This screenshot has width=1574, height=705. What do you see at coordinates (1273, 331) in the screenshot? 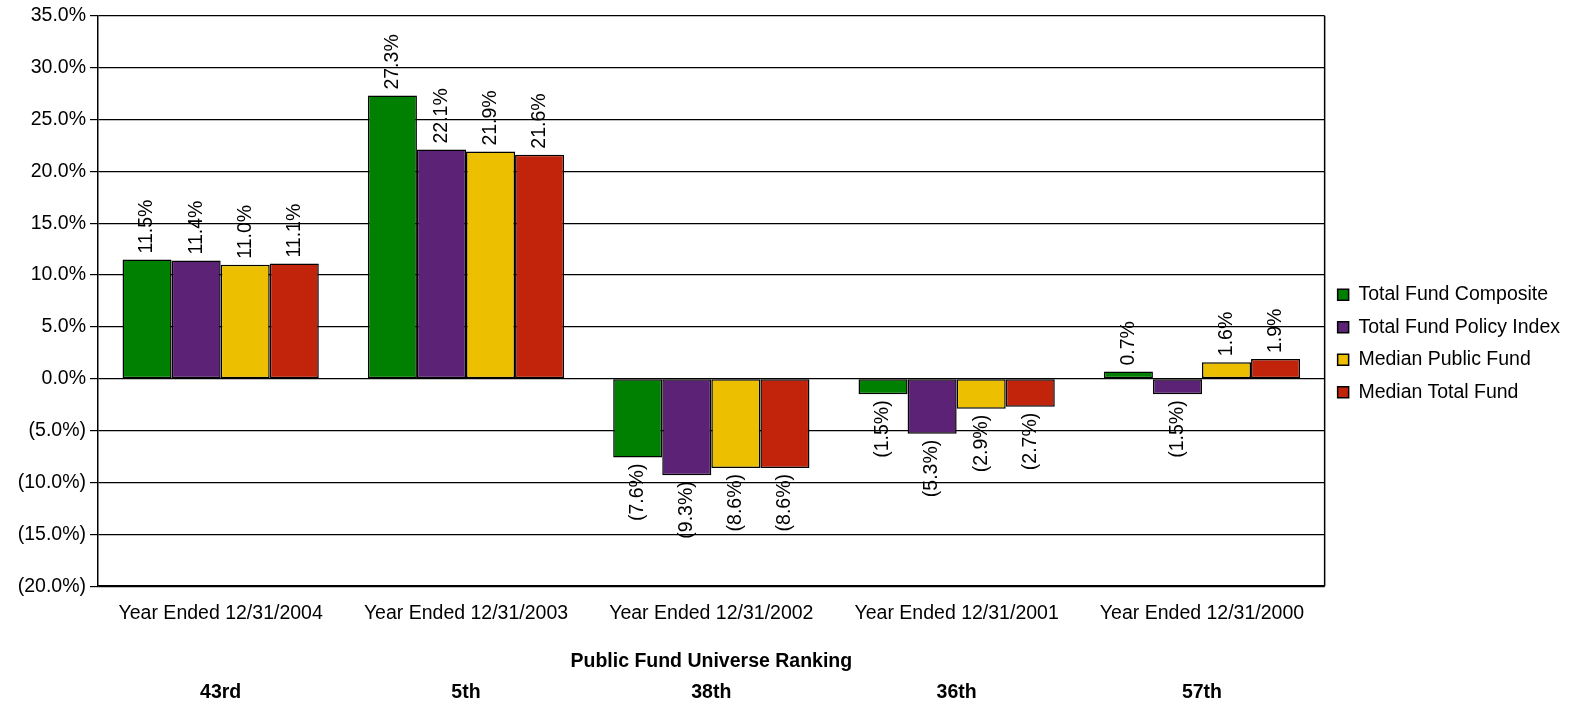
I see `data-label: 1.9%` at bounding box center [1273, 331].